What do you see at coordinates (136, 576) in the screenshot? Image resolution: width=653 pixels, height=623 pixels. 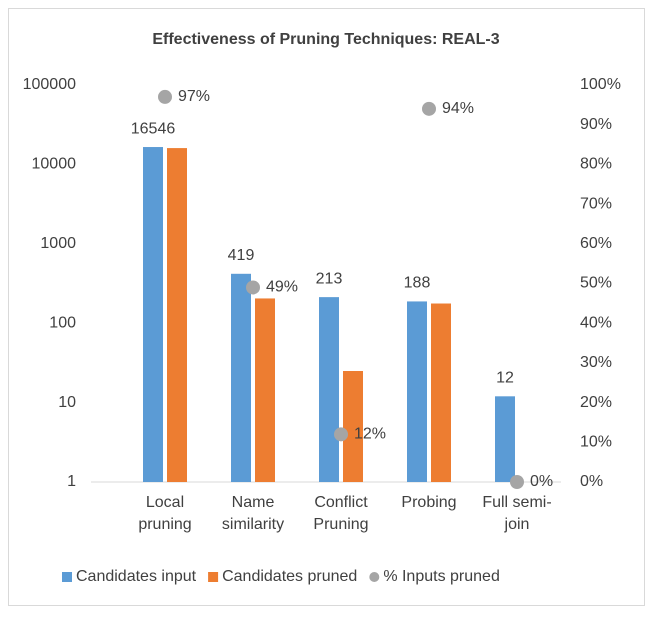 I see `legend-label: Candidates input` at bounding box center [136, 576].